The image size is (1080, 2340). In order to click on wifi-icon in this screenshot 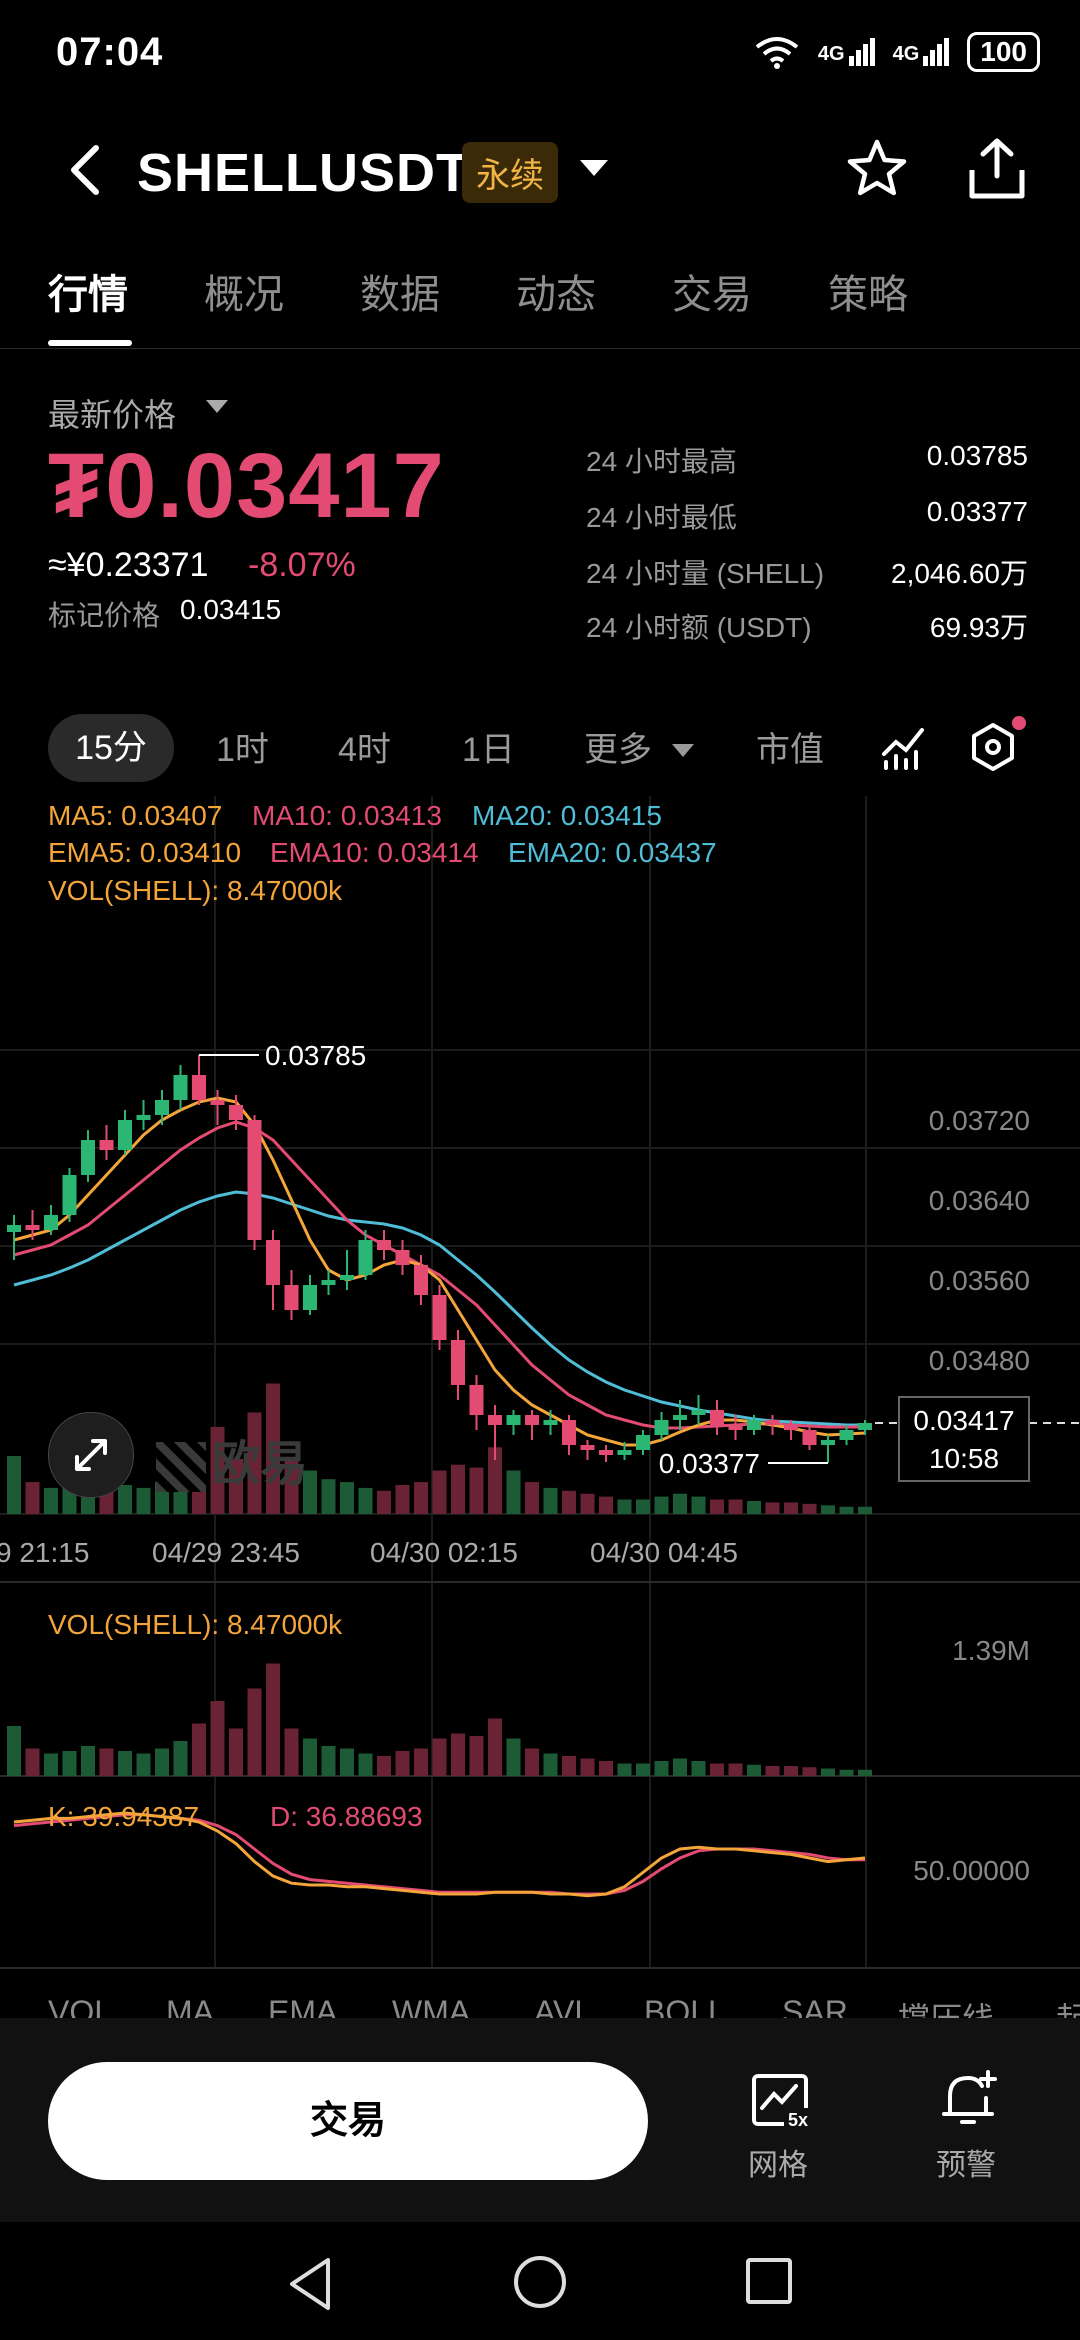, I will do `click(777, 53)`.